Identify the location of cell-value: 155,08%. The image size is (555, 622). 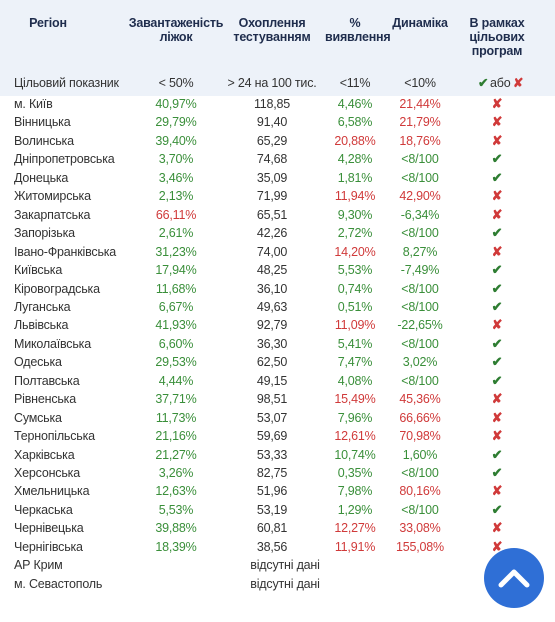
(420, 546).